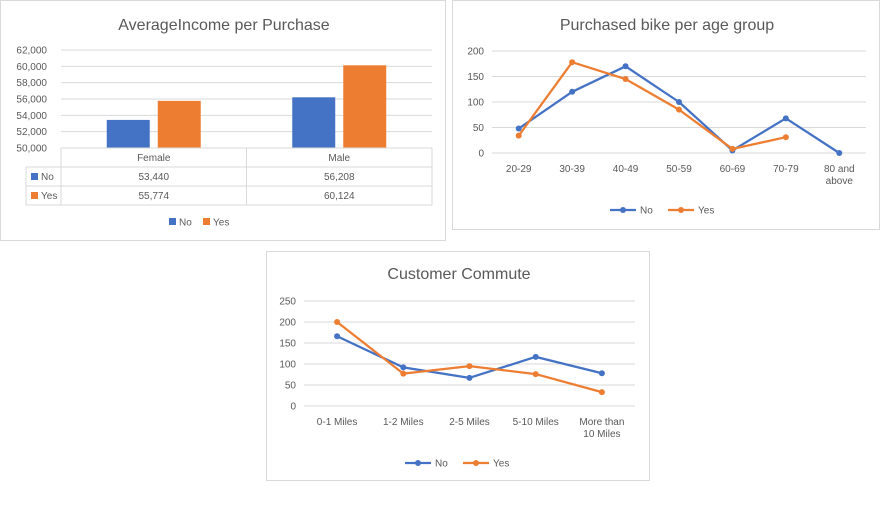 The width and height of the screenshot is (883, 506). I want to click on table-swatch-no, so click(34, 176).